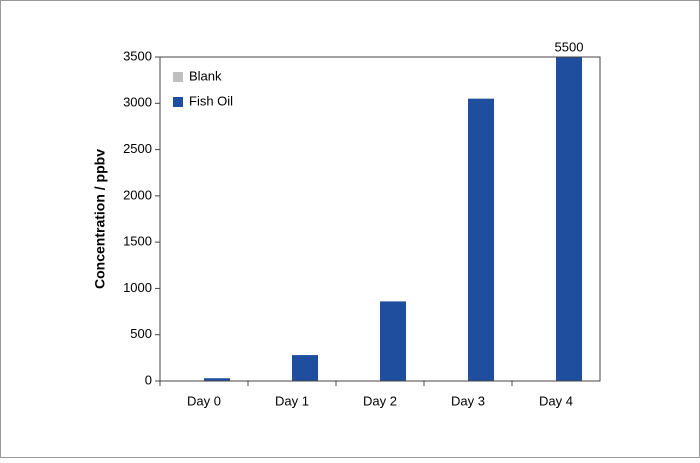  I want to click on x-tick-label: Day 0, so click(204, 400).